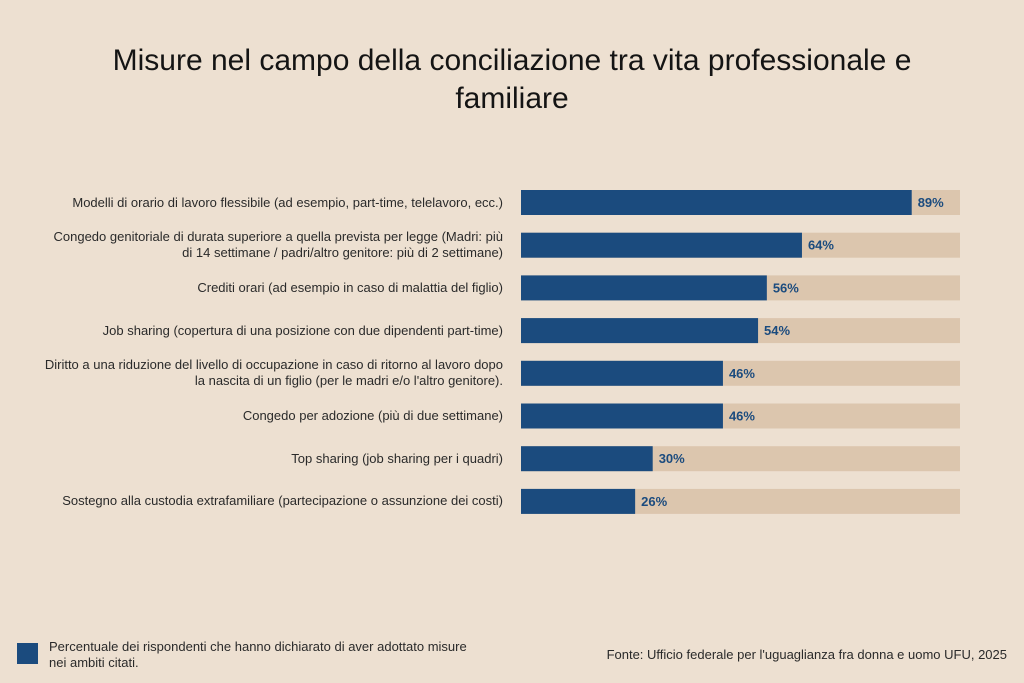 This screenshot has width=1024, height=683. What do you see at coordinates (397, 458) in the screenshot?
I see `category-label: Top sharing (job sharing per i quadri)` at bounding box center [397, 458].